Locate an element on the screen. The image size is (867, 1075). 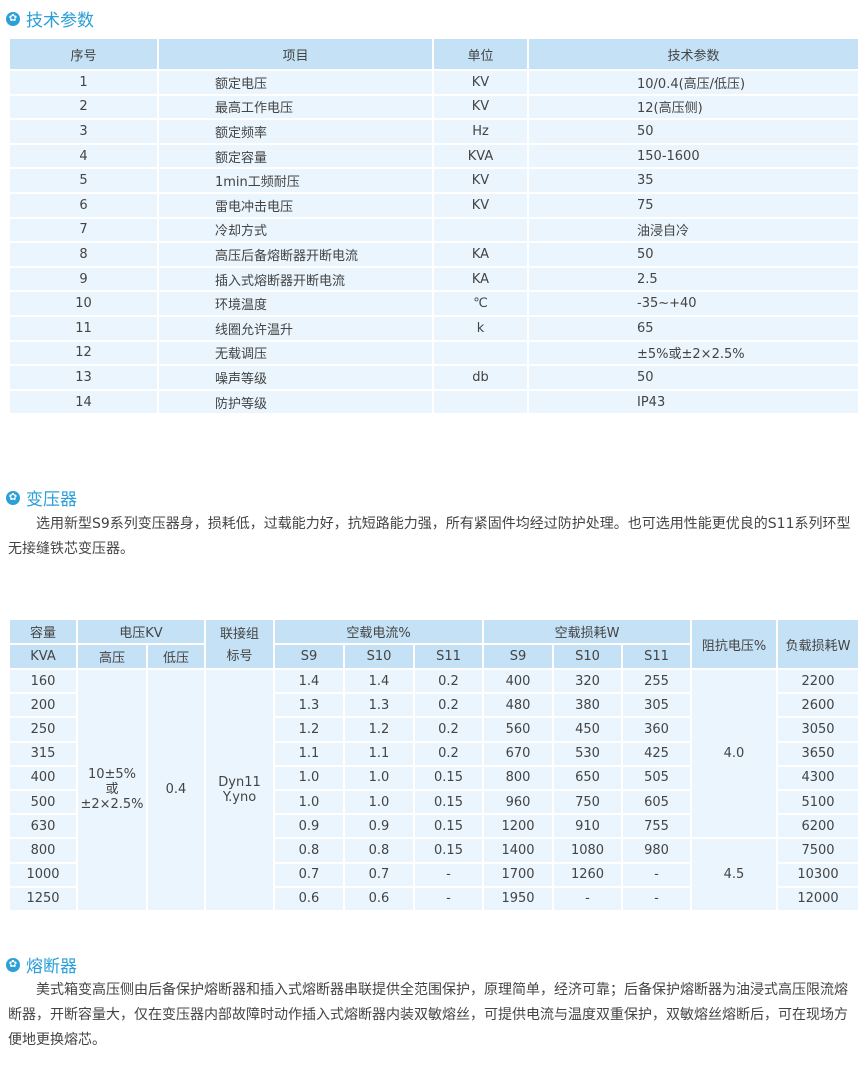
header-low: 低压 is located at coordinates (176, 656).